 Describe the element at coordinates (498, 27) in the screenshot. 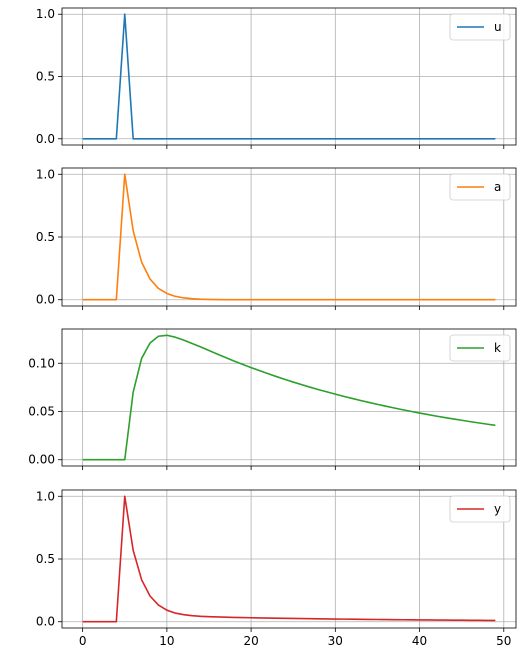

I see `legend-label: u` at that location.